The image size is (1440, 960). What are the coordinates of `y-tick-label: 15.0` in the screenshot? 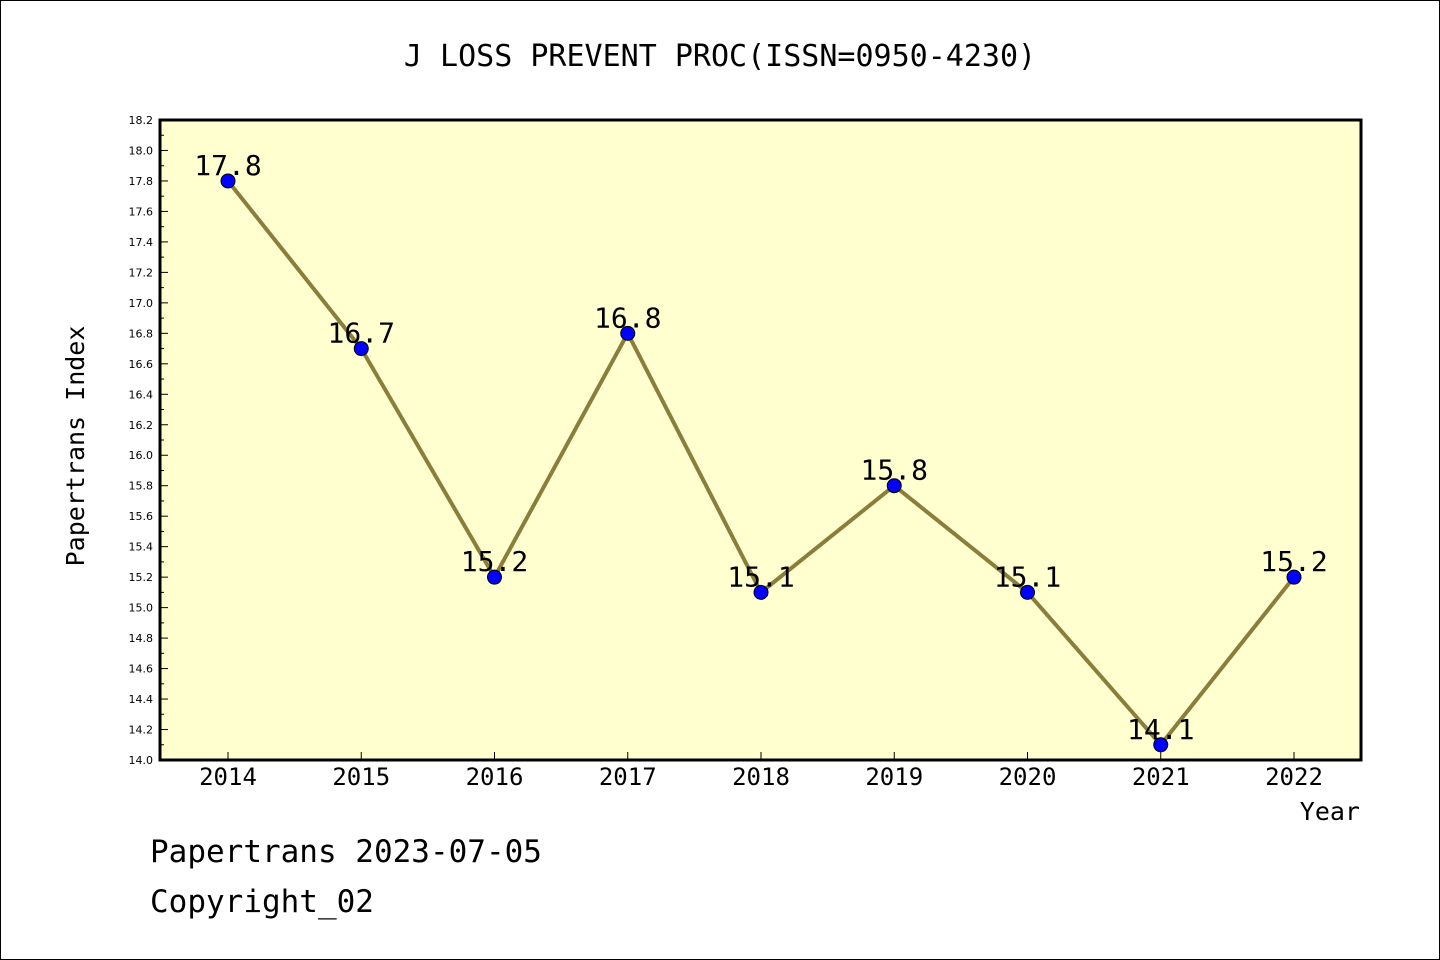 It's located at (141, 608).